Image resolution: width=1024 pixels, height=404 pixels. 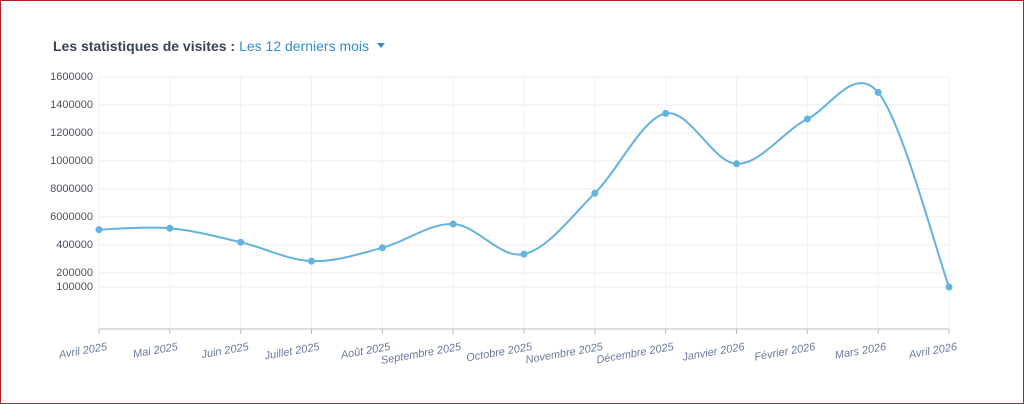 What do you see at coordinates (144, 46) in the screenshot?
I see `title: Les statistiques de visites :` at bounding box center [144, 46].